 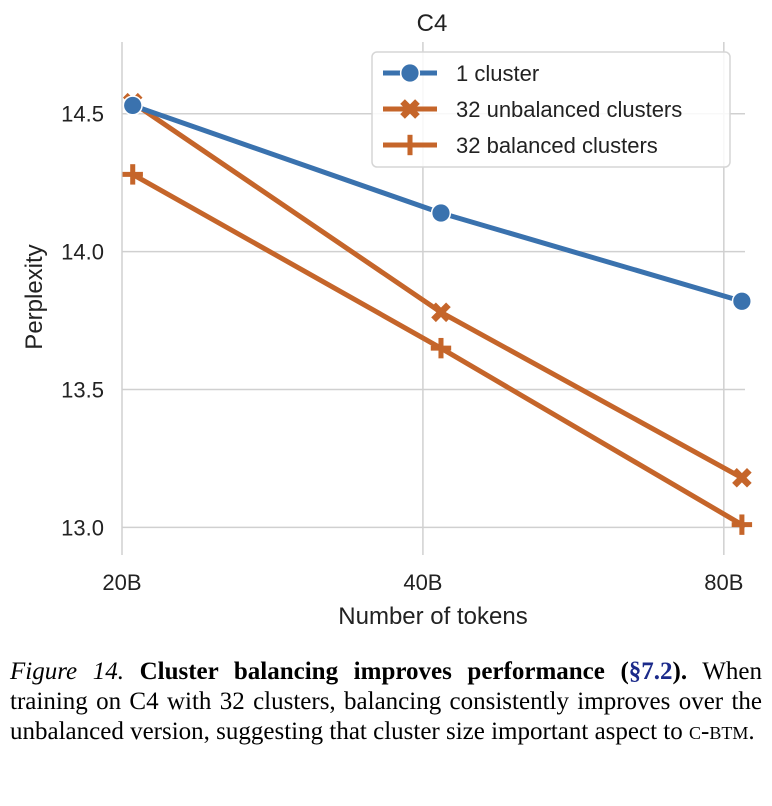 I want to click on x-axis-title: Number of tokens, so click(x=432, y=616).